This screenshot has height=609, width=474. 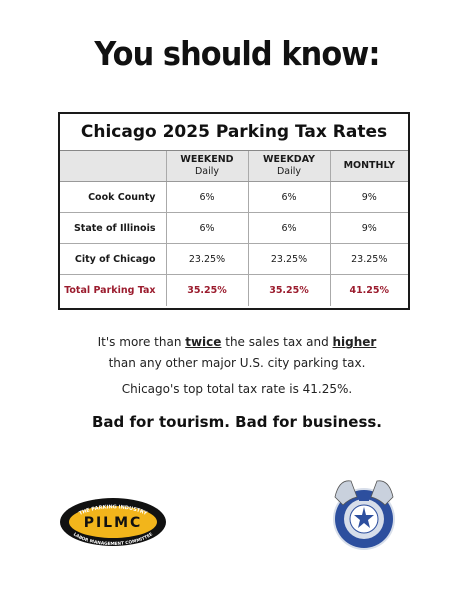 What do you see at coordinates (369, 166) in the screenshot?
I see `header-monthly: MONTHLY` at bounding box center [369, 166].